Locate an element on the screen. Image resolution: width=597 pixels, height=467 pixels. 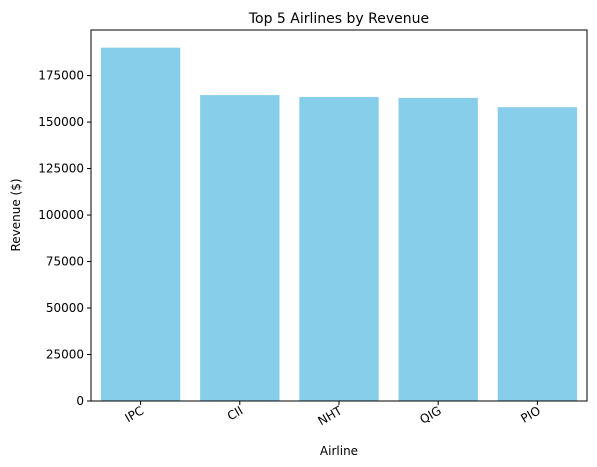
y-tick-label: 100000 is located at coordinates (61, 215).